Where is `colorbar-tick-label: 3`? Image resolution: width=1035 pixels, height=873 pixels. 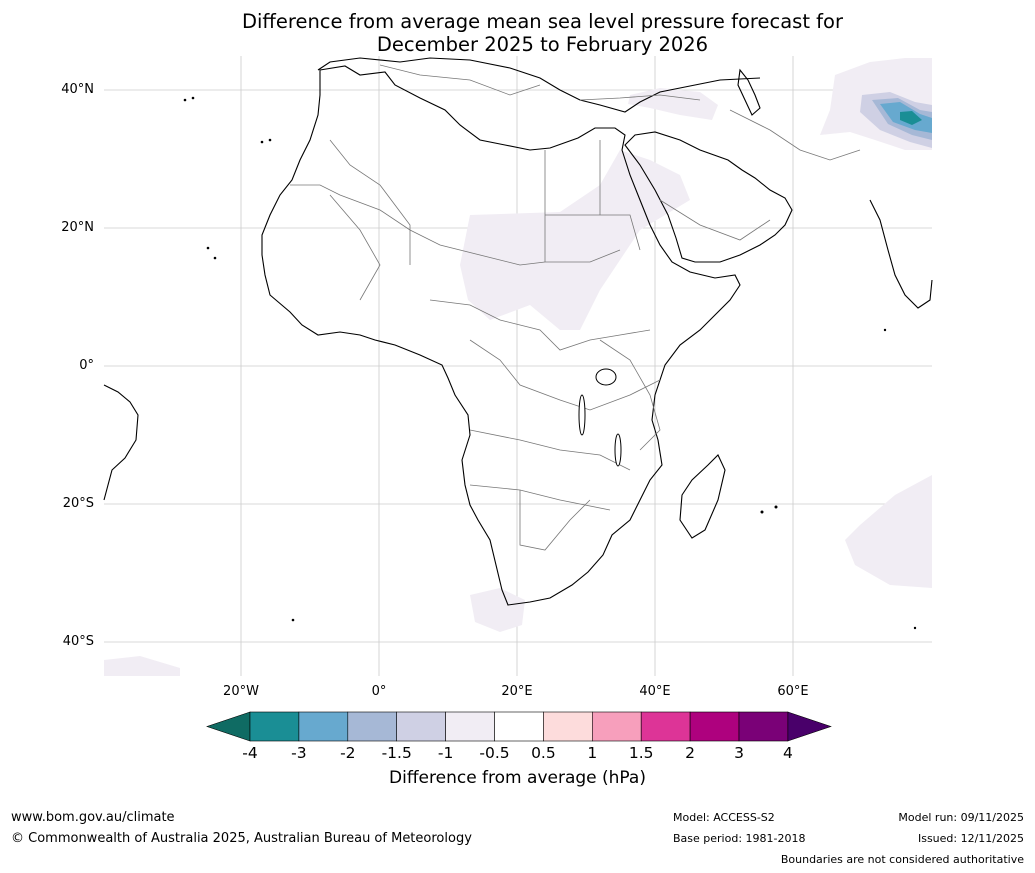
colorbar-tick-label: 3 is located at coordinates (739, 753).